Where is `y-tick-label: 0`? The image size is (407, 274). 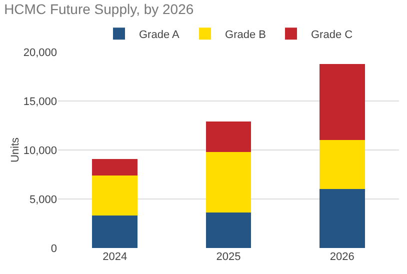
y-tick-label: 0 is located at coordinates (53, 248).